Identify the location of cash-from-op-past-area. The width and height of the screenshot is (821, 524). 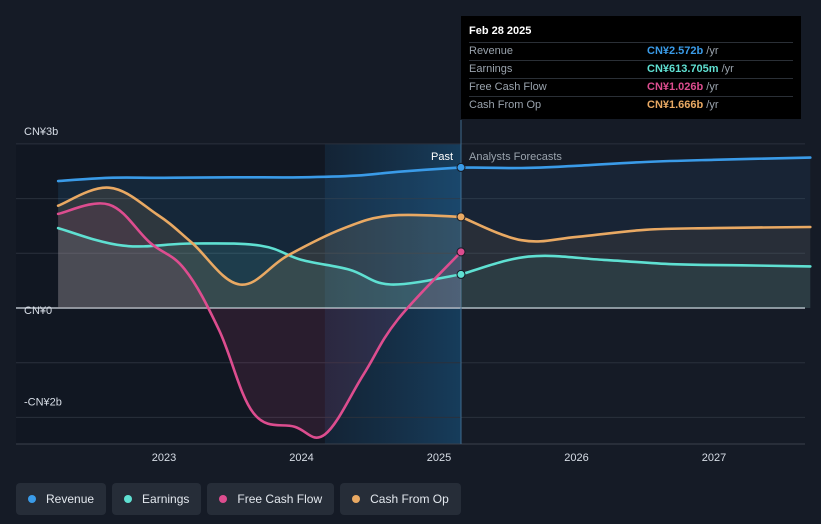
(259, 247).